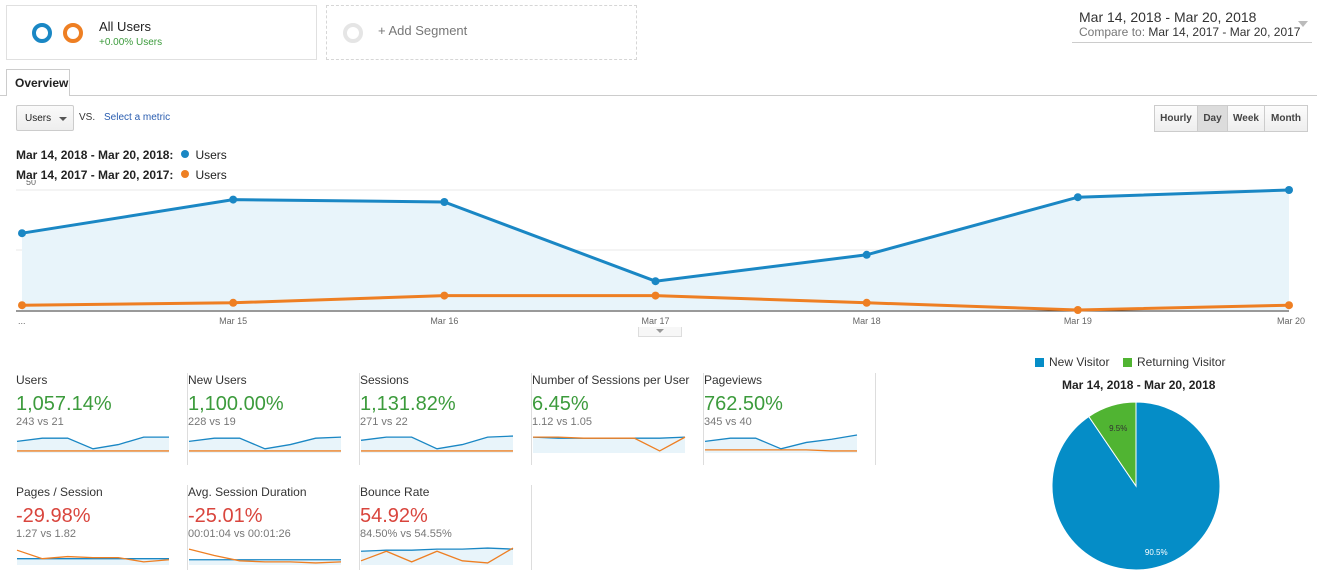  Describe the element at coordinates (102, 419) in the screenshot. I see `scorecard-users: Users 1,057.14% 243 vs 21` at that location.